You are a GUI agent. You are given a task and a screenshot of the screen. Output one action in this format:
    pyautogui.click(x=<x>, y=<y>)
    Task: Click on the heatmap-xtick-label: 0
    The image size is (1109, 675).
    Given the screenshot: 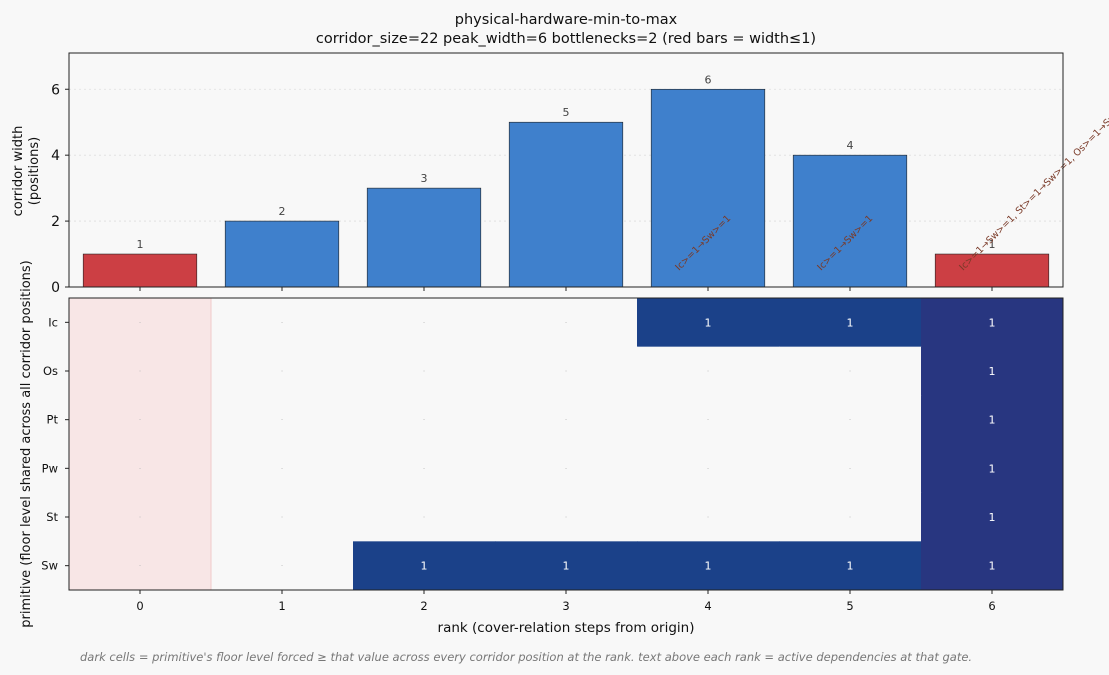 What is the action you would take?
    pyautogui.click(x=139, y=606)
    